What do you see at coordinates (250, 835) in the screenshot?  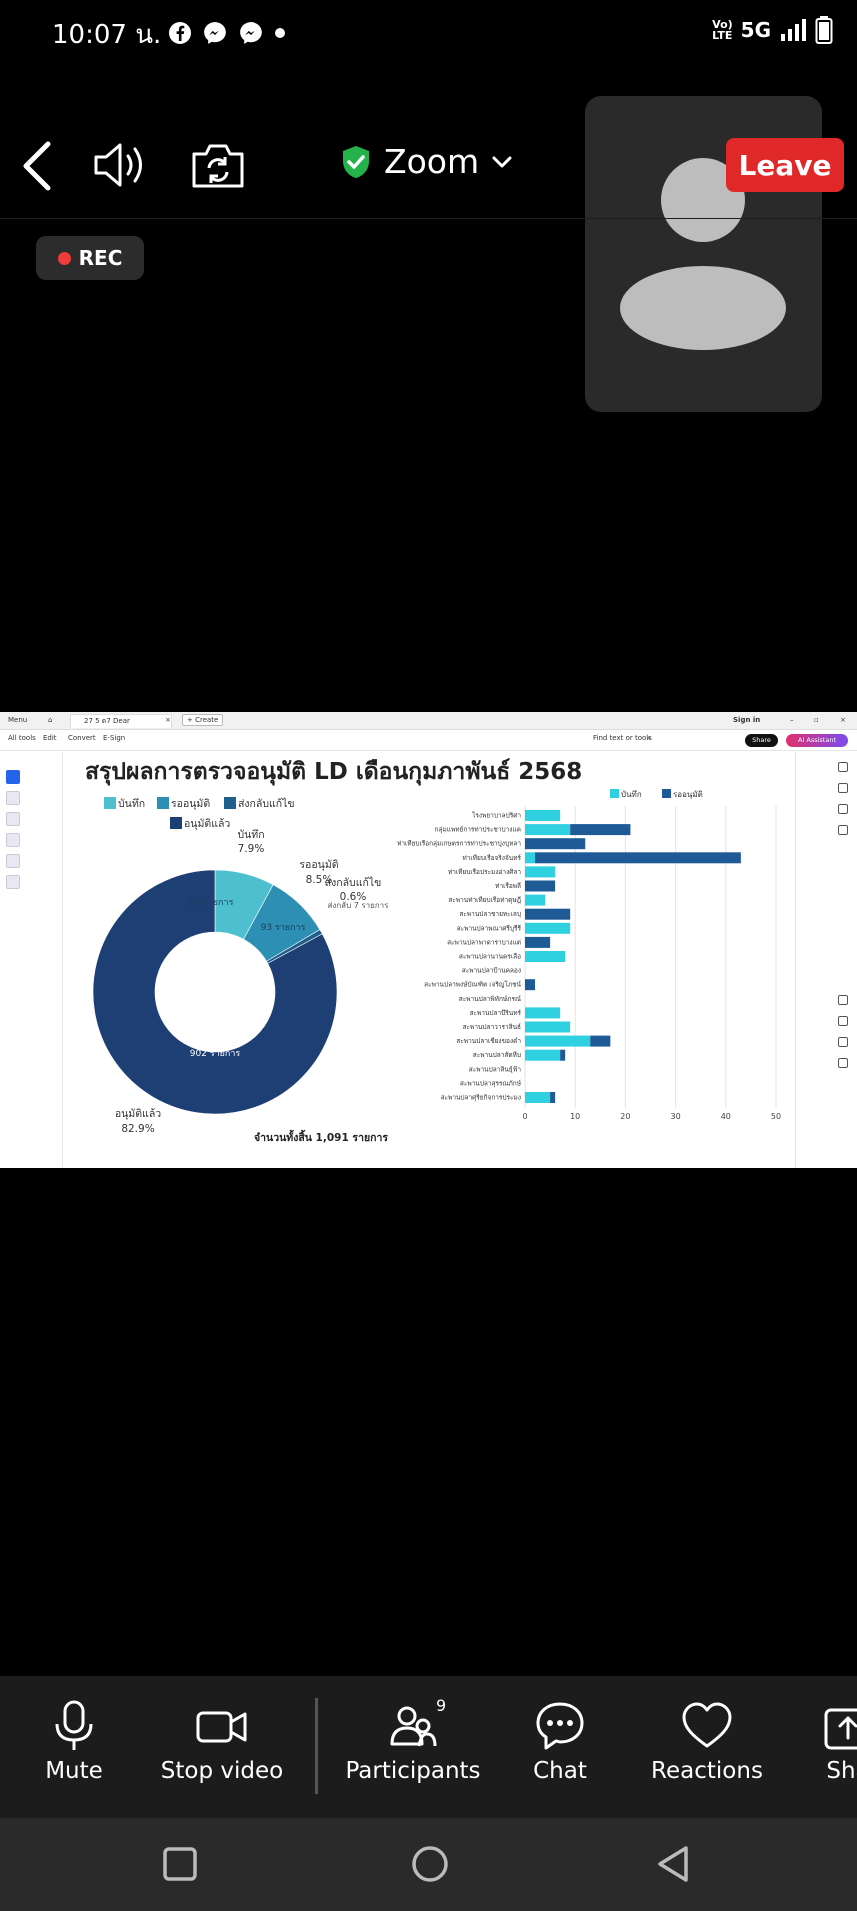 I see `pie-slice-name-label: บันทึก` at bounding box center [250, 835].